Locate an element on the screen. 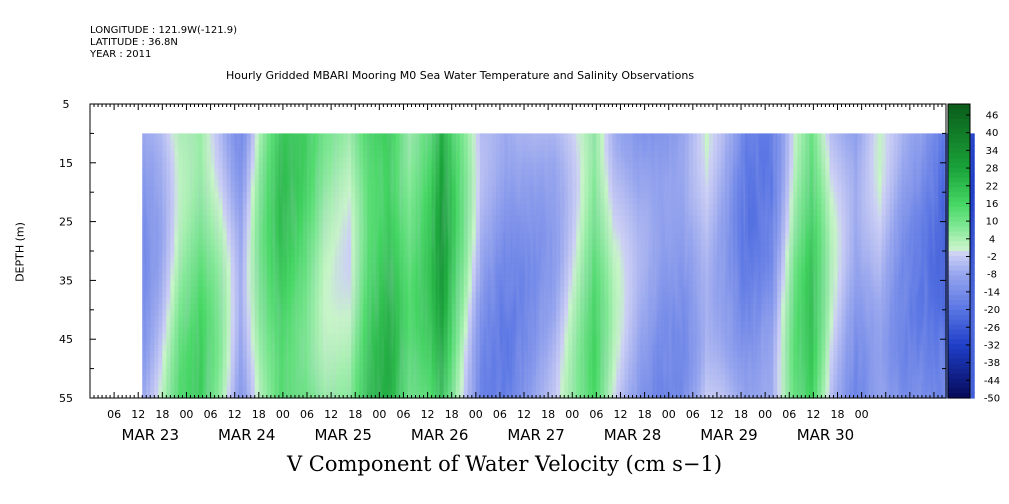 This screenshot has height=504, width=1009. year-label: YEAR : 2011 is located at coordinates (121, 54).